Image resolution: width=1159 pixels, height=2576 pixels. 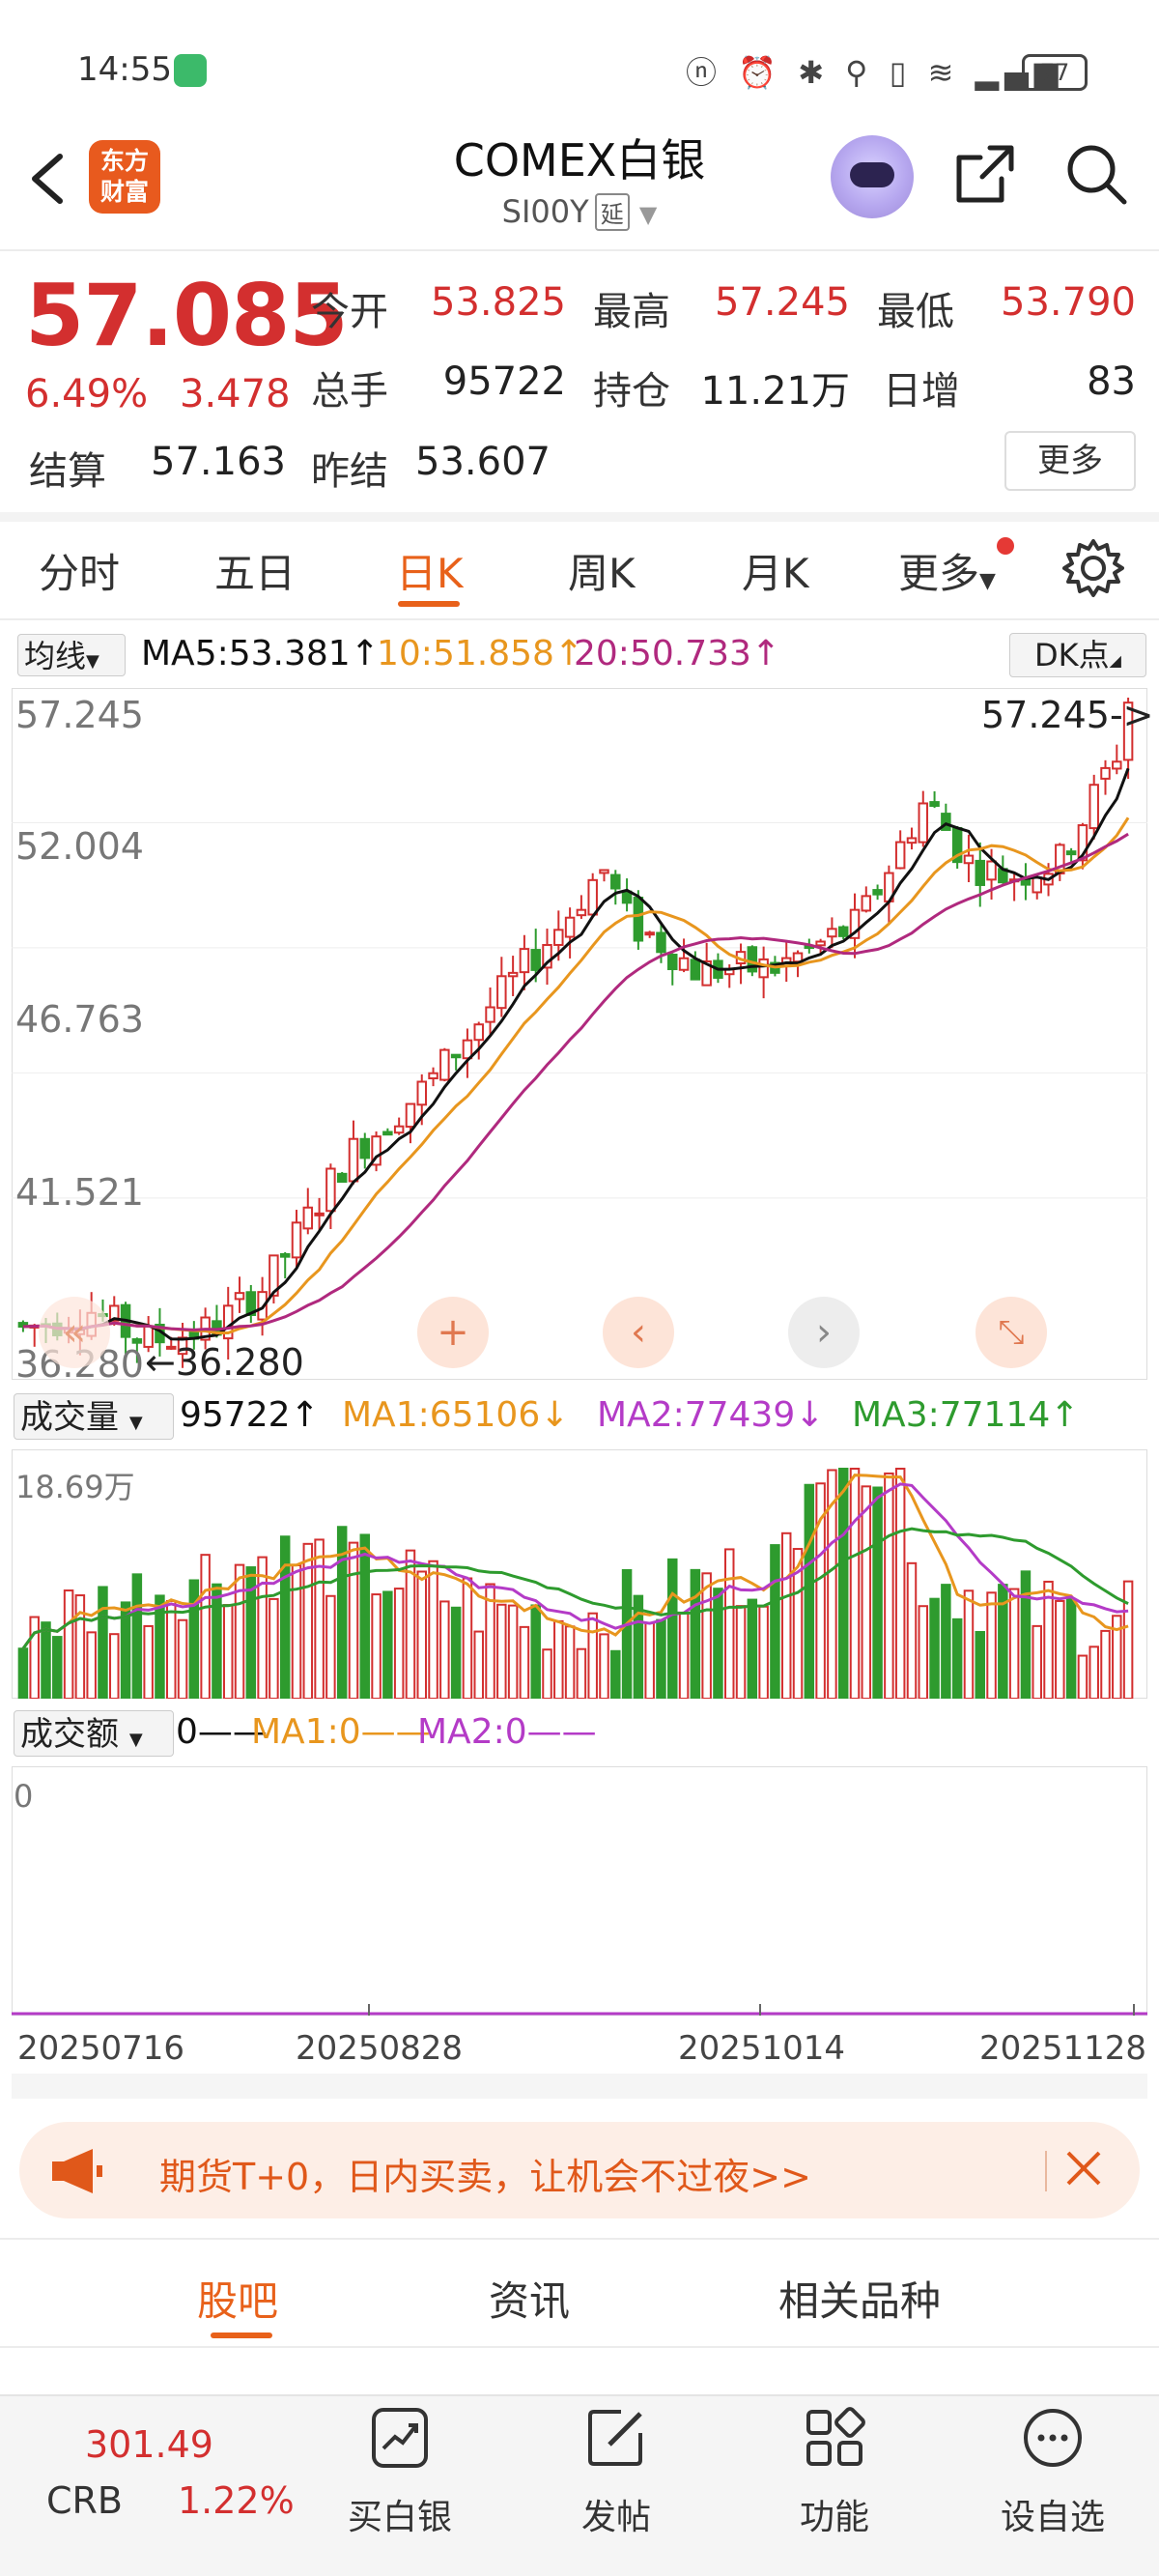 I want to click on buy-silver-button: 买白银, so click(x=399, y=2472).